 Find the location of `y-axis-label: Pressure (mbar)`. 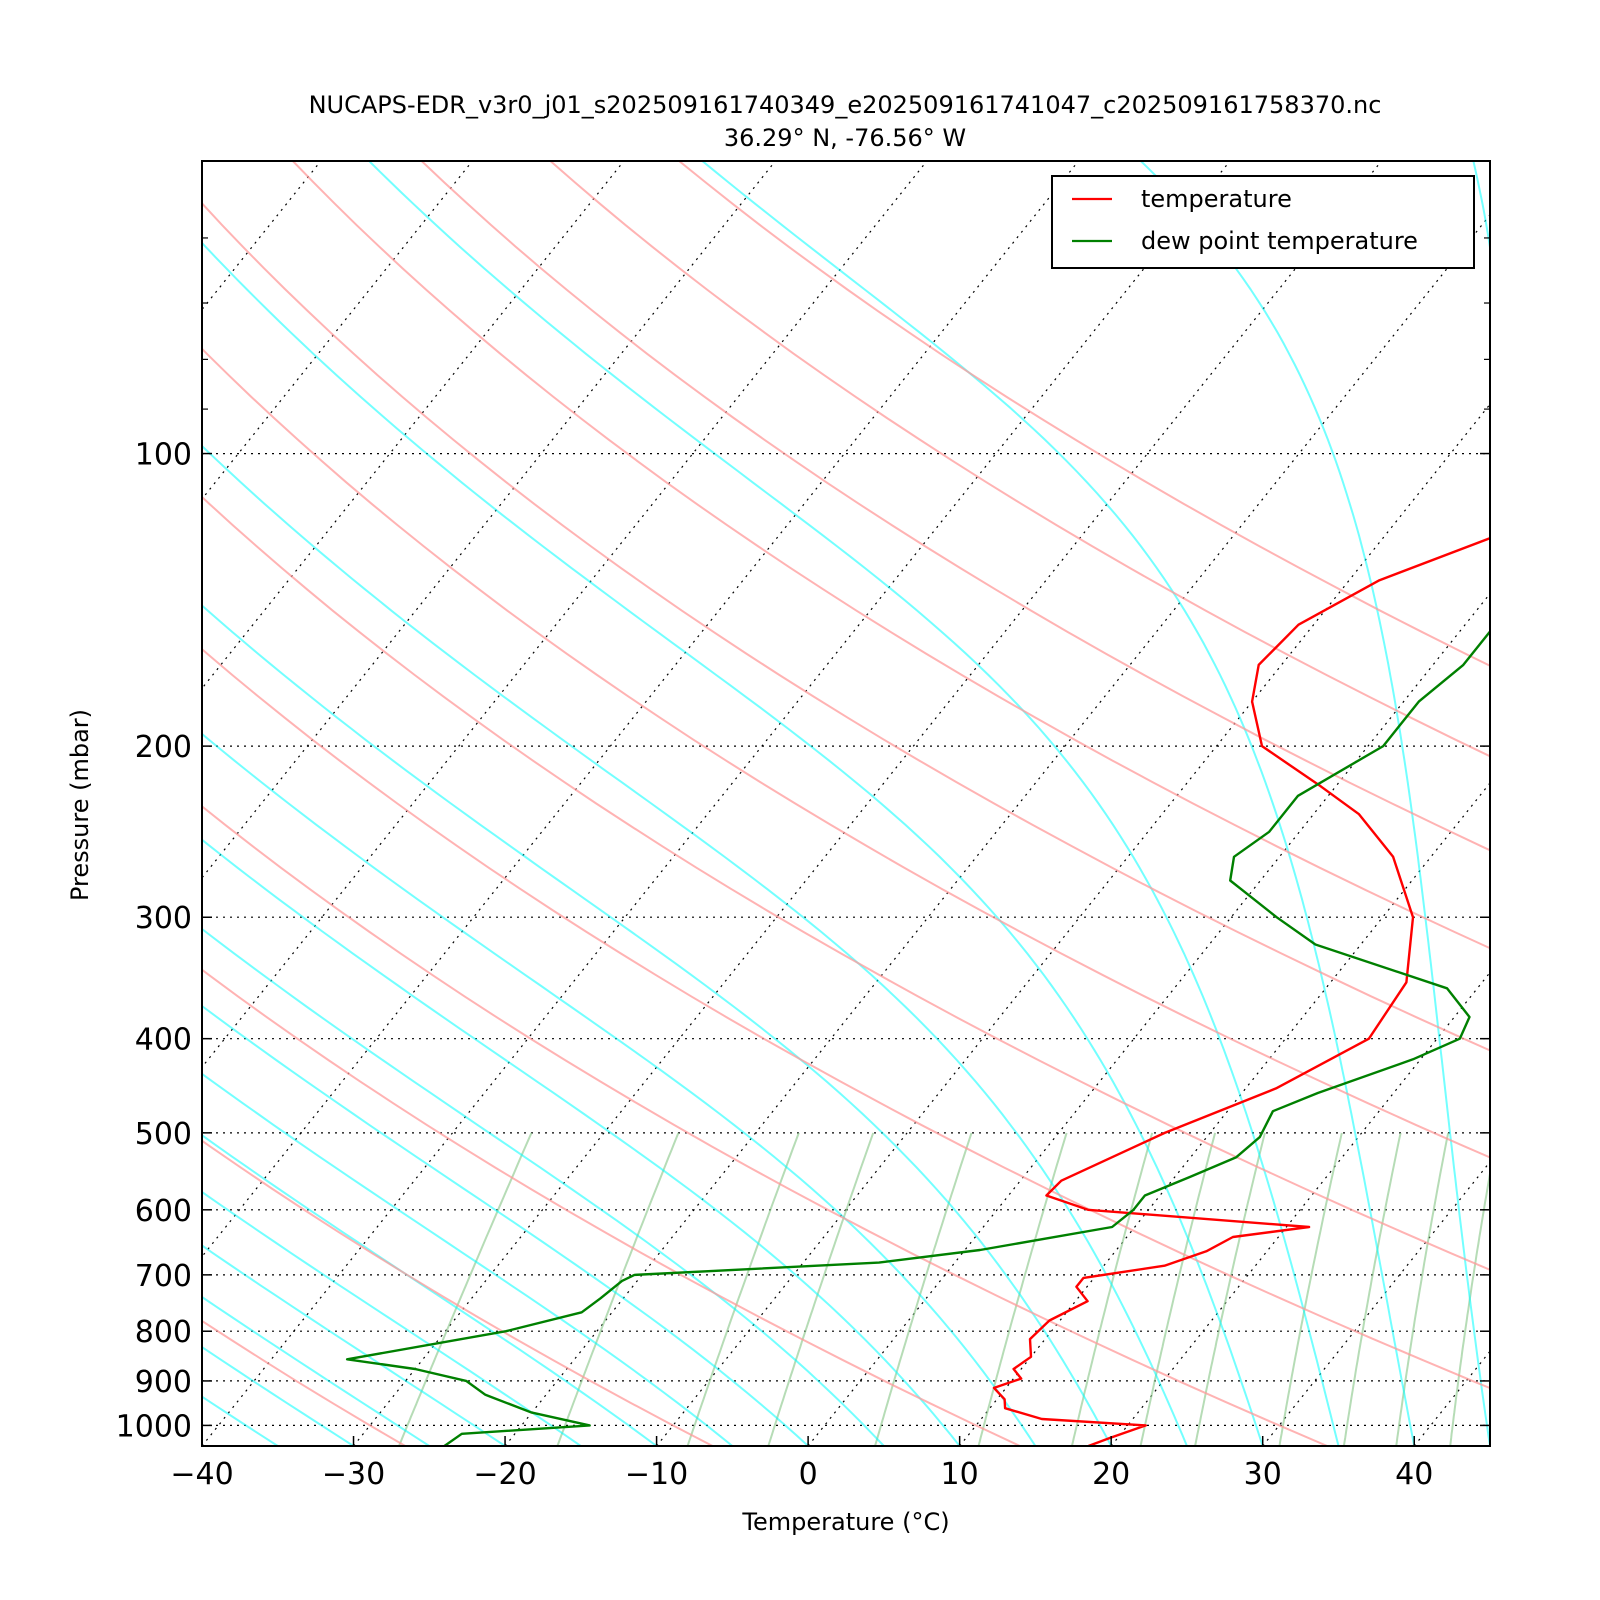

y-axis-label: Pressure (mbar) is located at coordinates (80, 805).